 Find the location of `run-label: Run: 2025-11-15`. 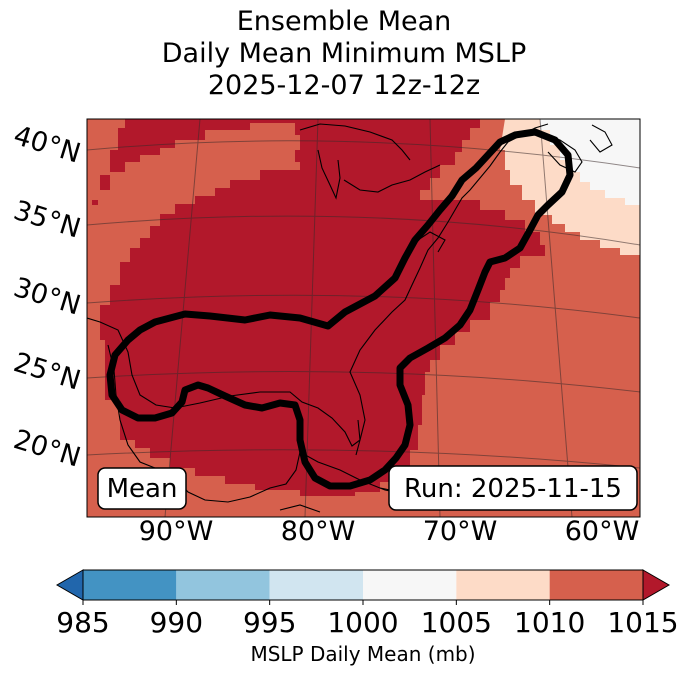

run-label: Run: 2025-11-15 is located at coordinates (513, 489).